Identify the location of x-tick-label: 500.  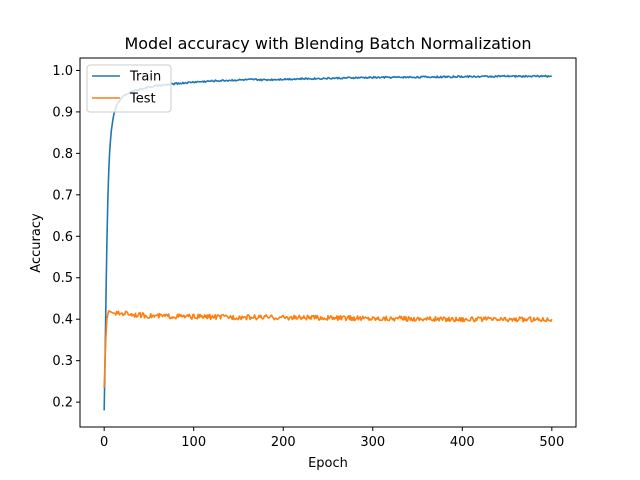
(551, 442).